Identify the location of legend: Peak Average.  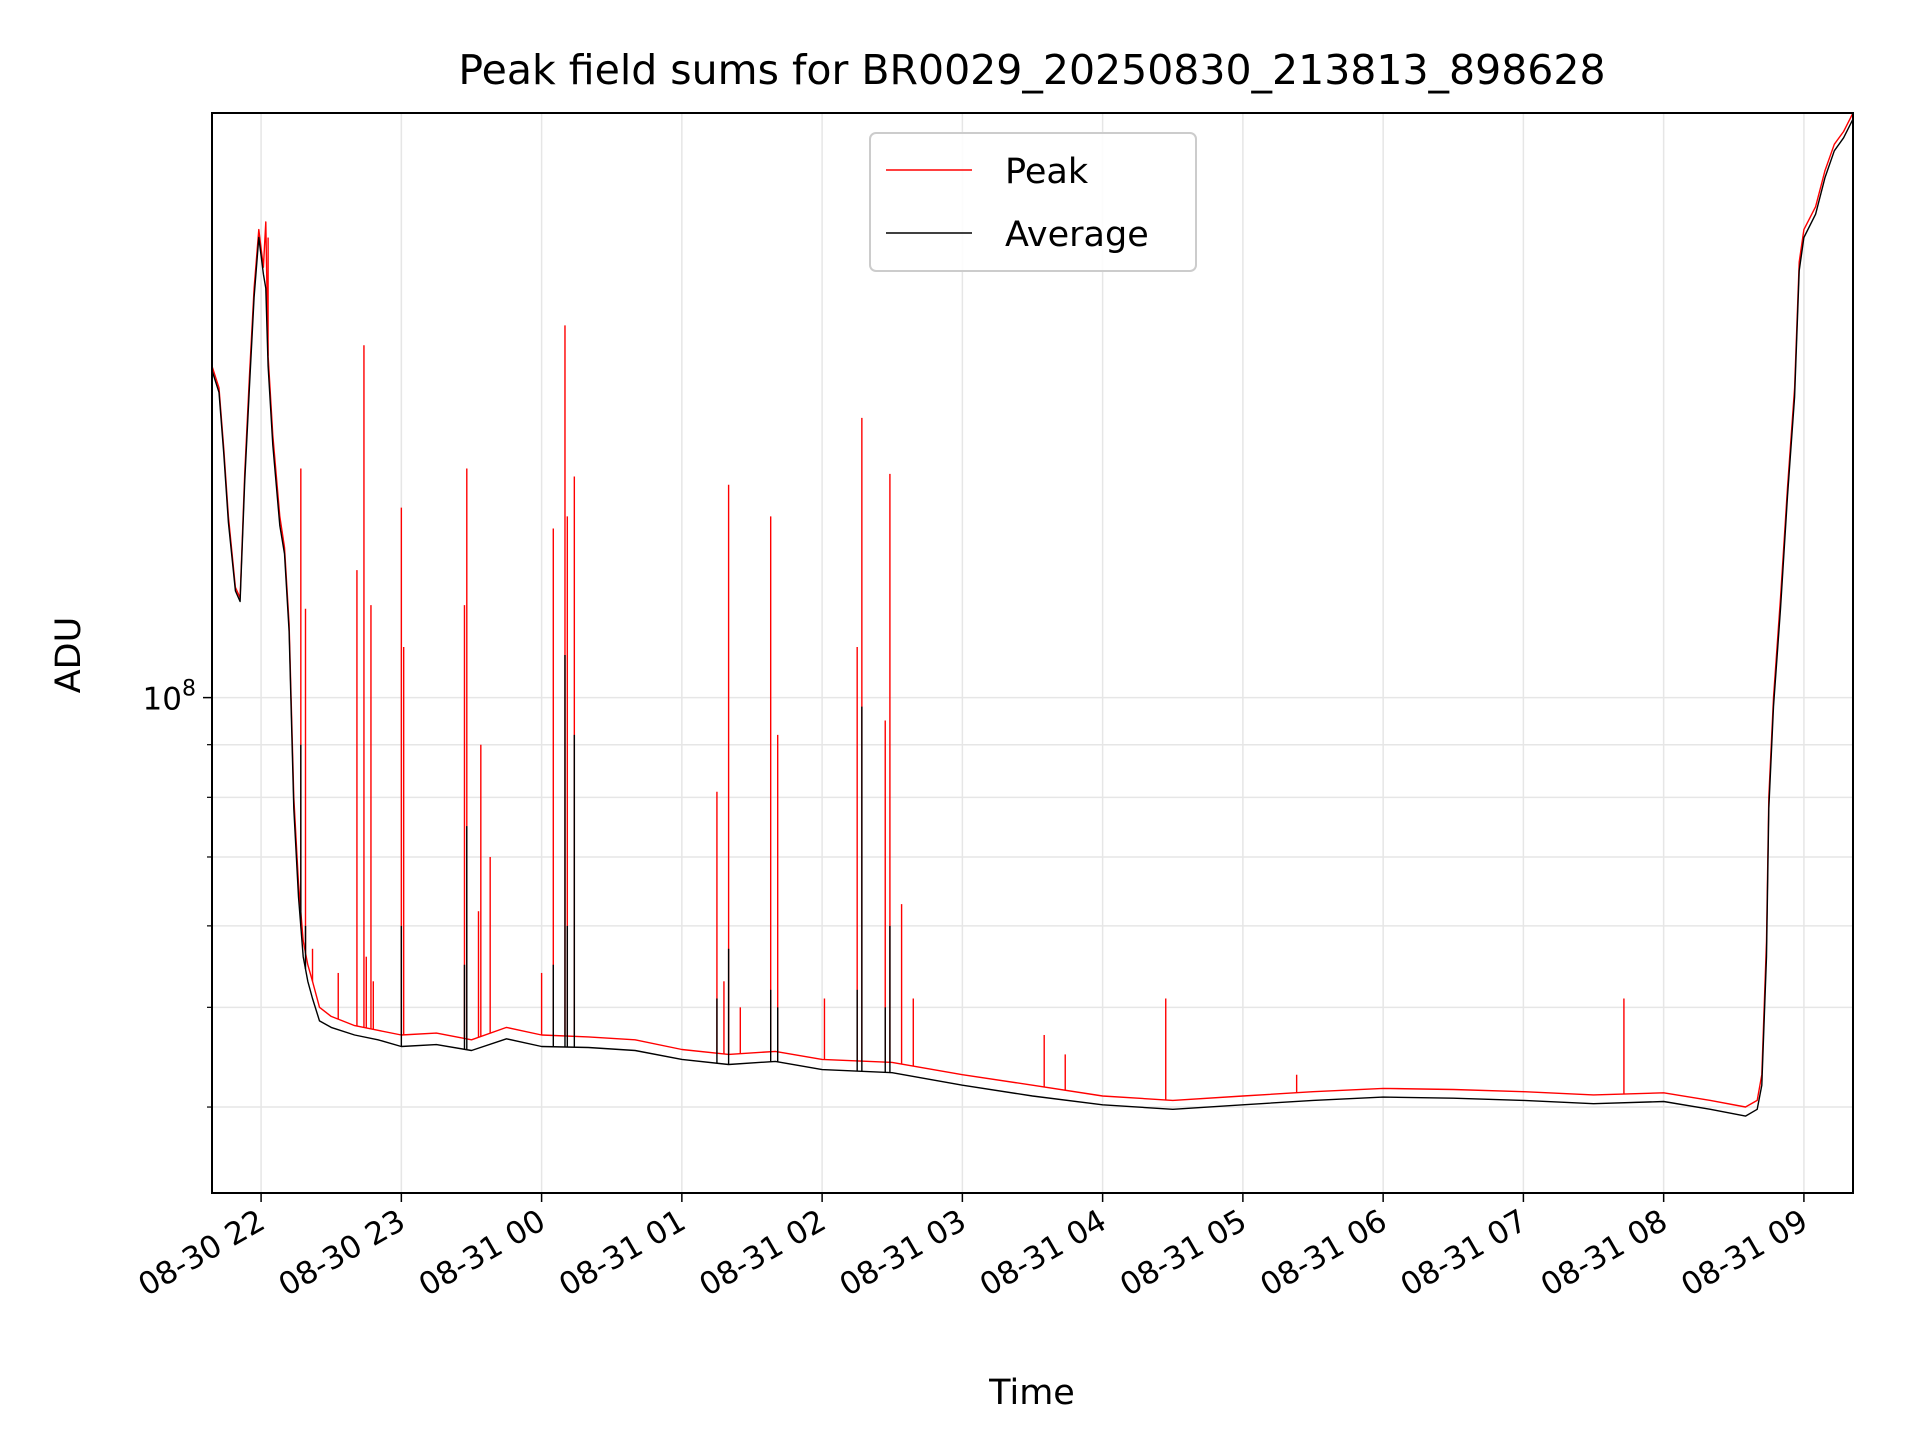
(1033, 202).